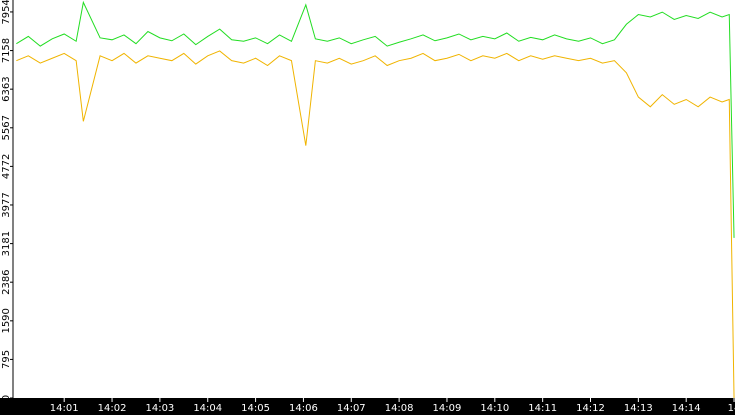 Image resolution: width=735 pixels, height=415 pixels. I want to click on y-tick-label: 7954, so click(6, 12).